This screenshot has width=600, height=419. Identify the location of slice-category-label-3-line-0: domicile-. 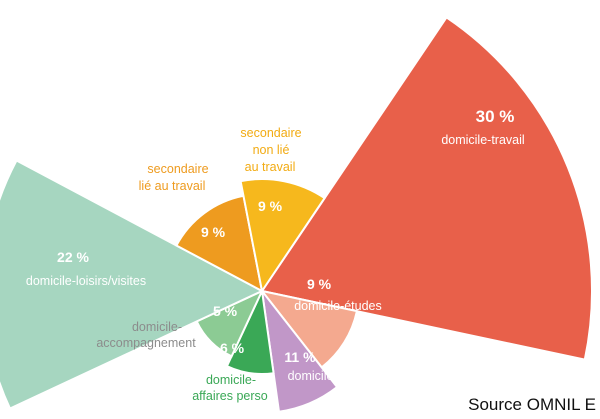
(231, 380).